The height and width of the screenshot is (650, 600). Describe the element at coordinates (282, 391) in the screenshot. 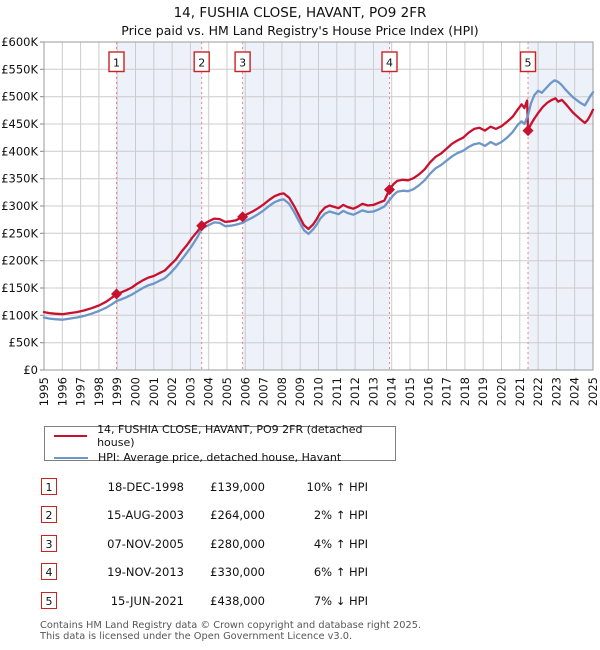

I see `x-axis-year-label: 2008` at that location.